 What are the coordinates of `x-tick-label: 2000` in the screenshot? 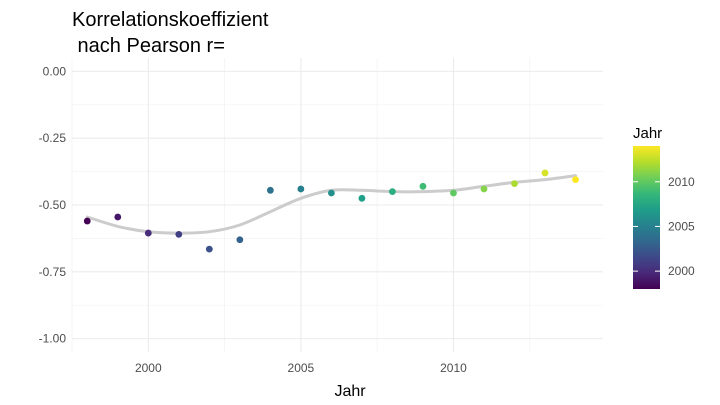 It's located at (148, 368).